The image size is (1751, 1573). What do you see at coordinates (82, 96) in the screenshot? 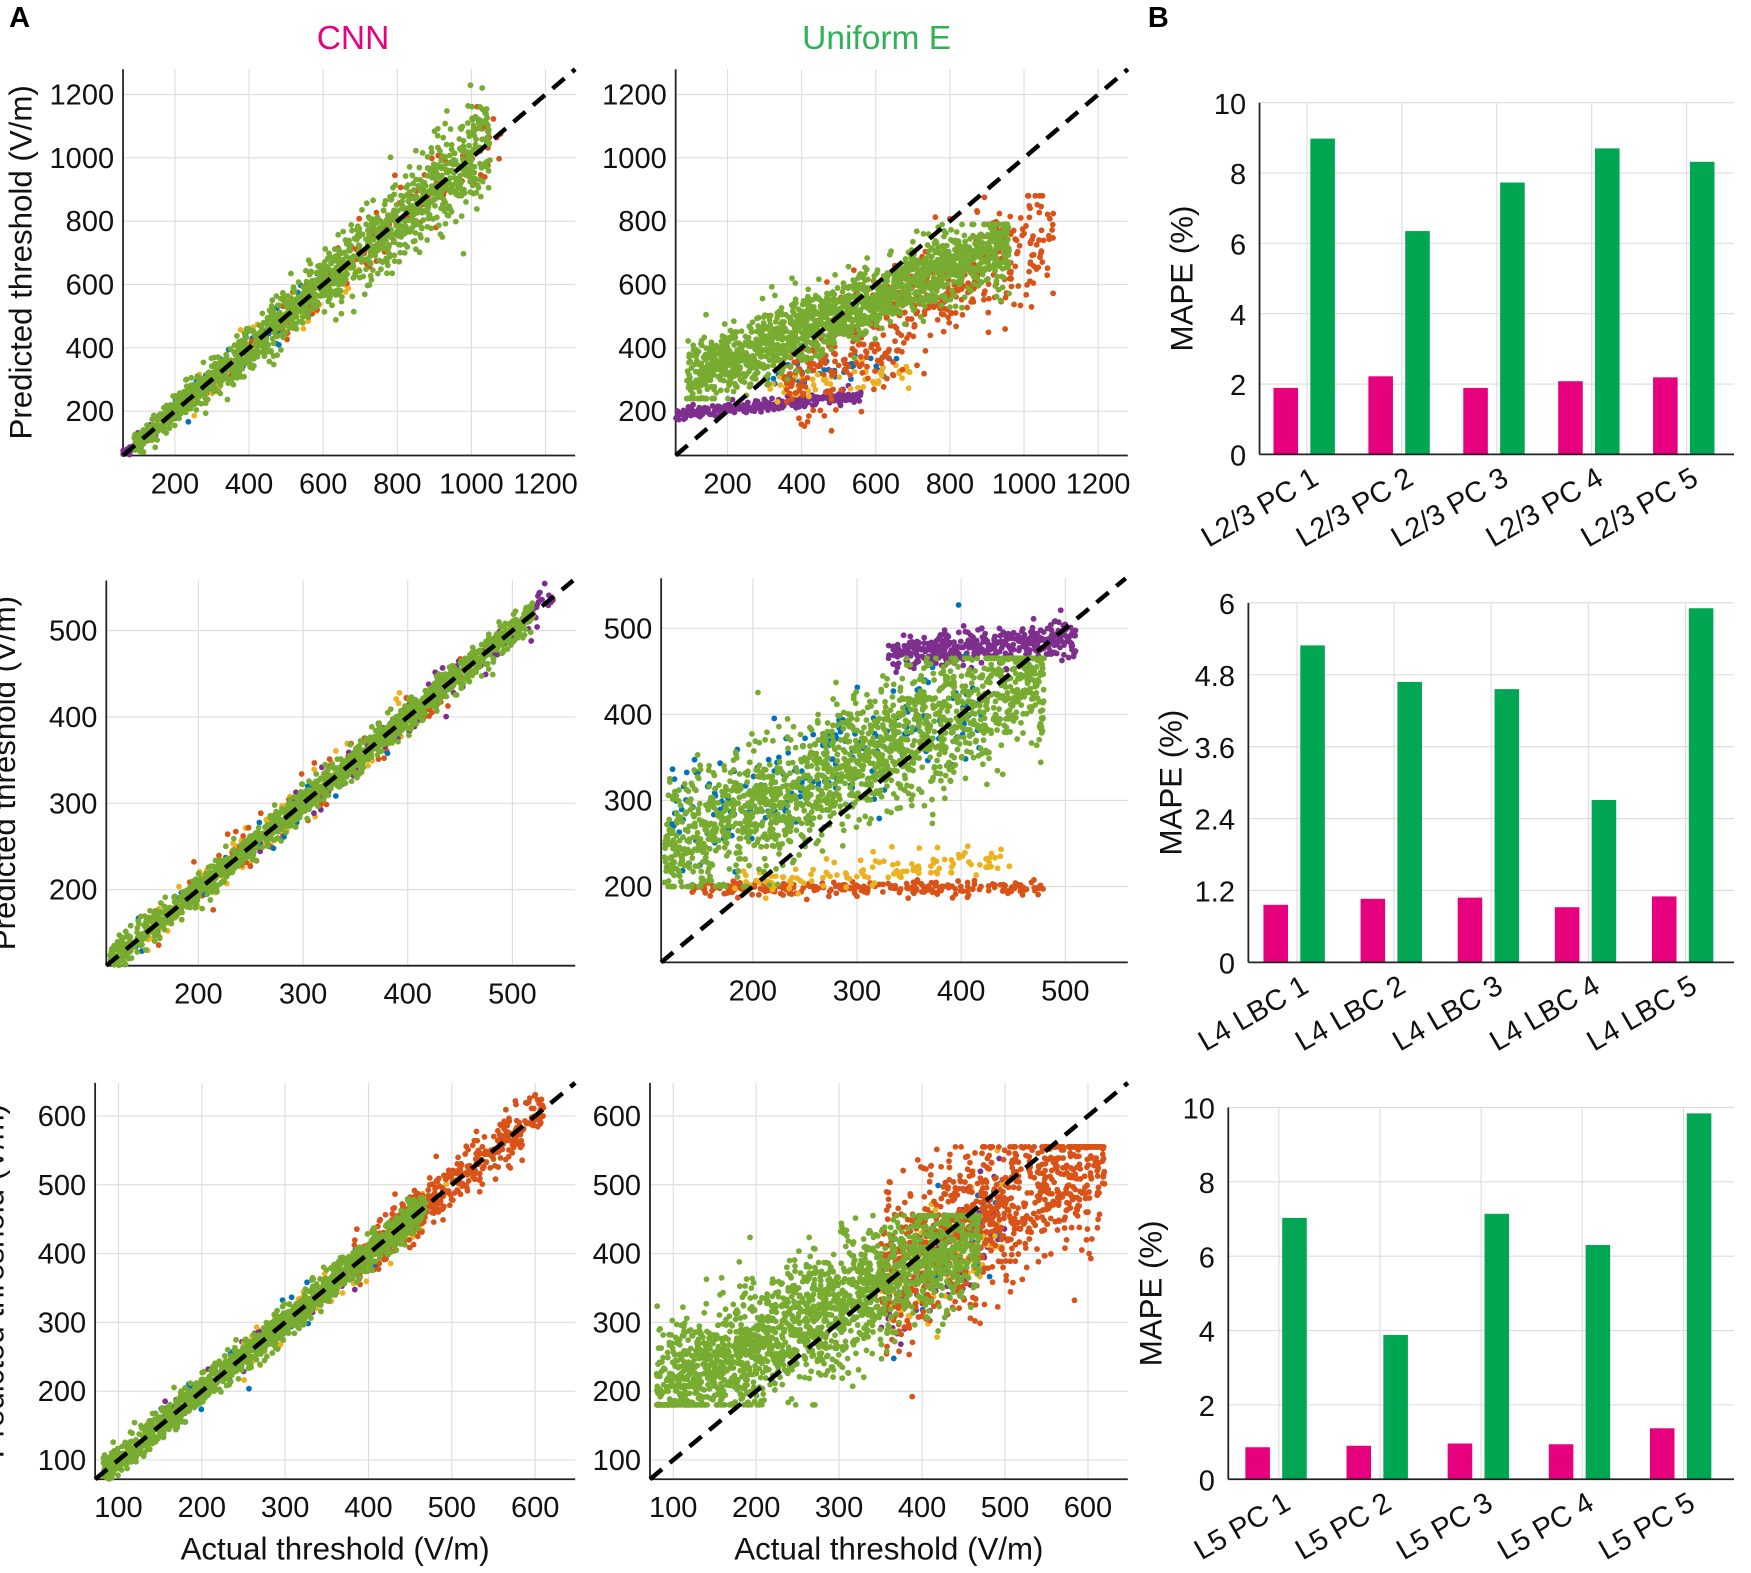
I see `y-tick-label: 1200` at bounding box center [82, 96].